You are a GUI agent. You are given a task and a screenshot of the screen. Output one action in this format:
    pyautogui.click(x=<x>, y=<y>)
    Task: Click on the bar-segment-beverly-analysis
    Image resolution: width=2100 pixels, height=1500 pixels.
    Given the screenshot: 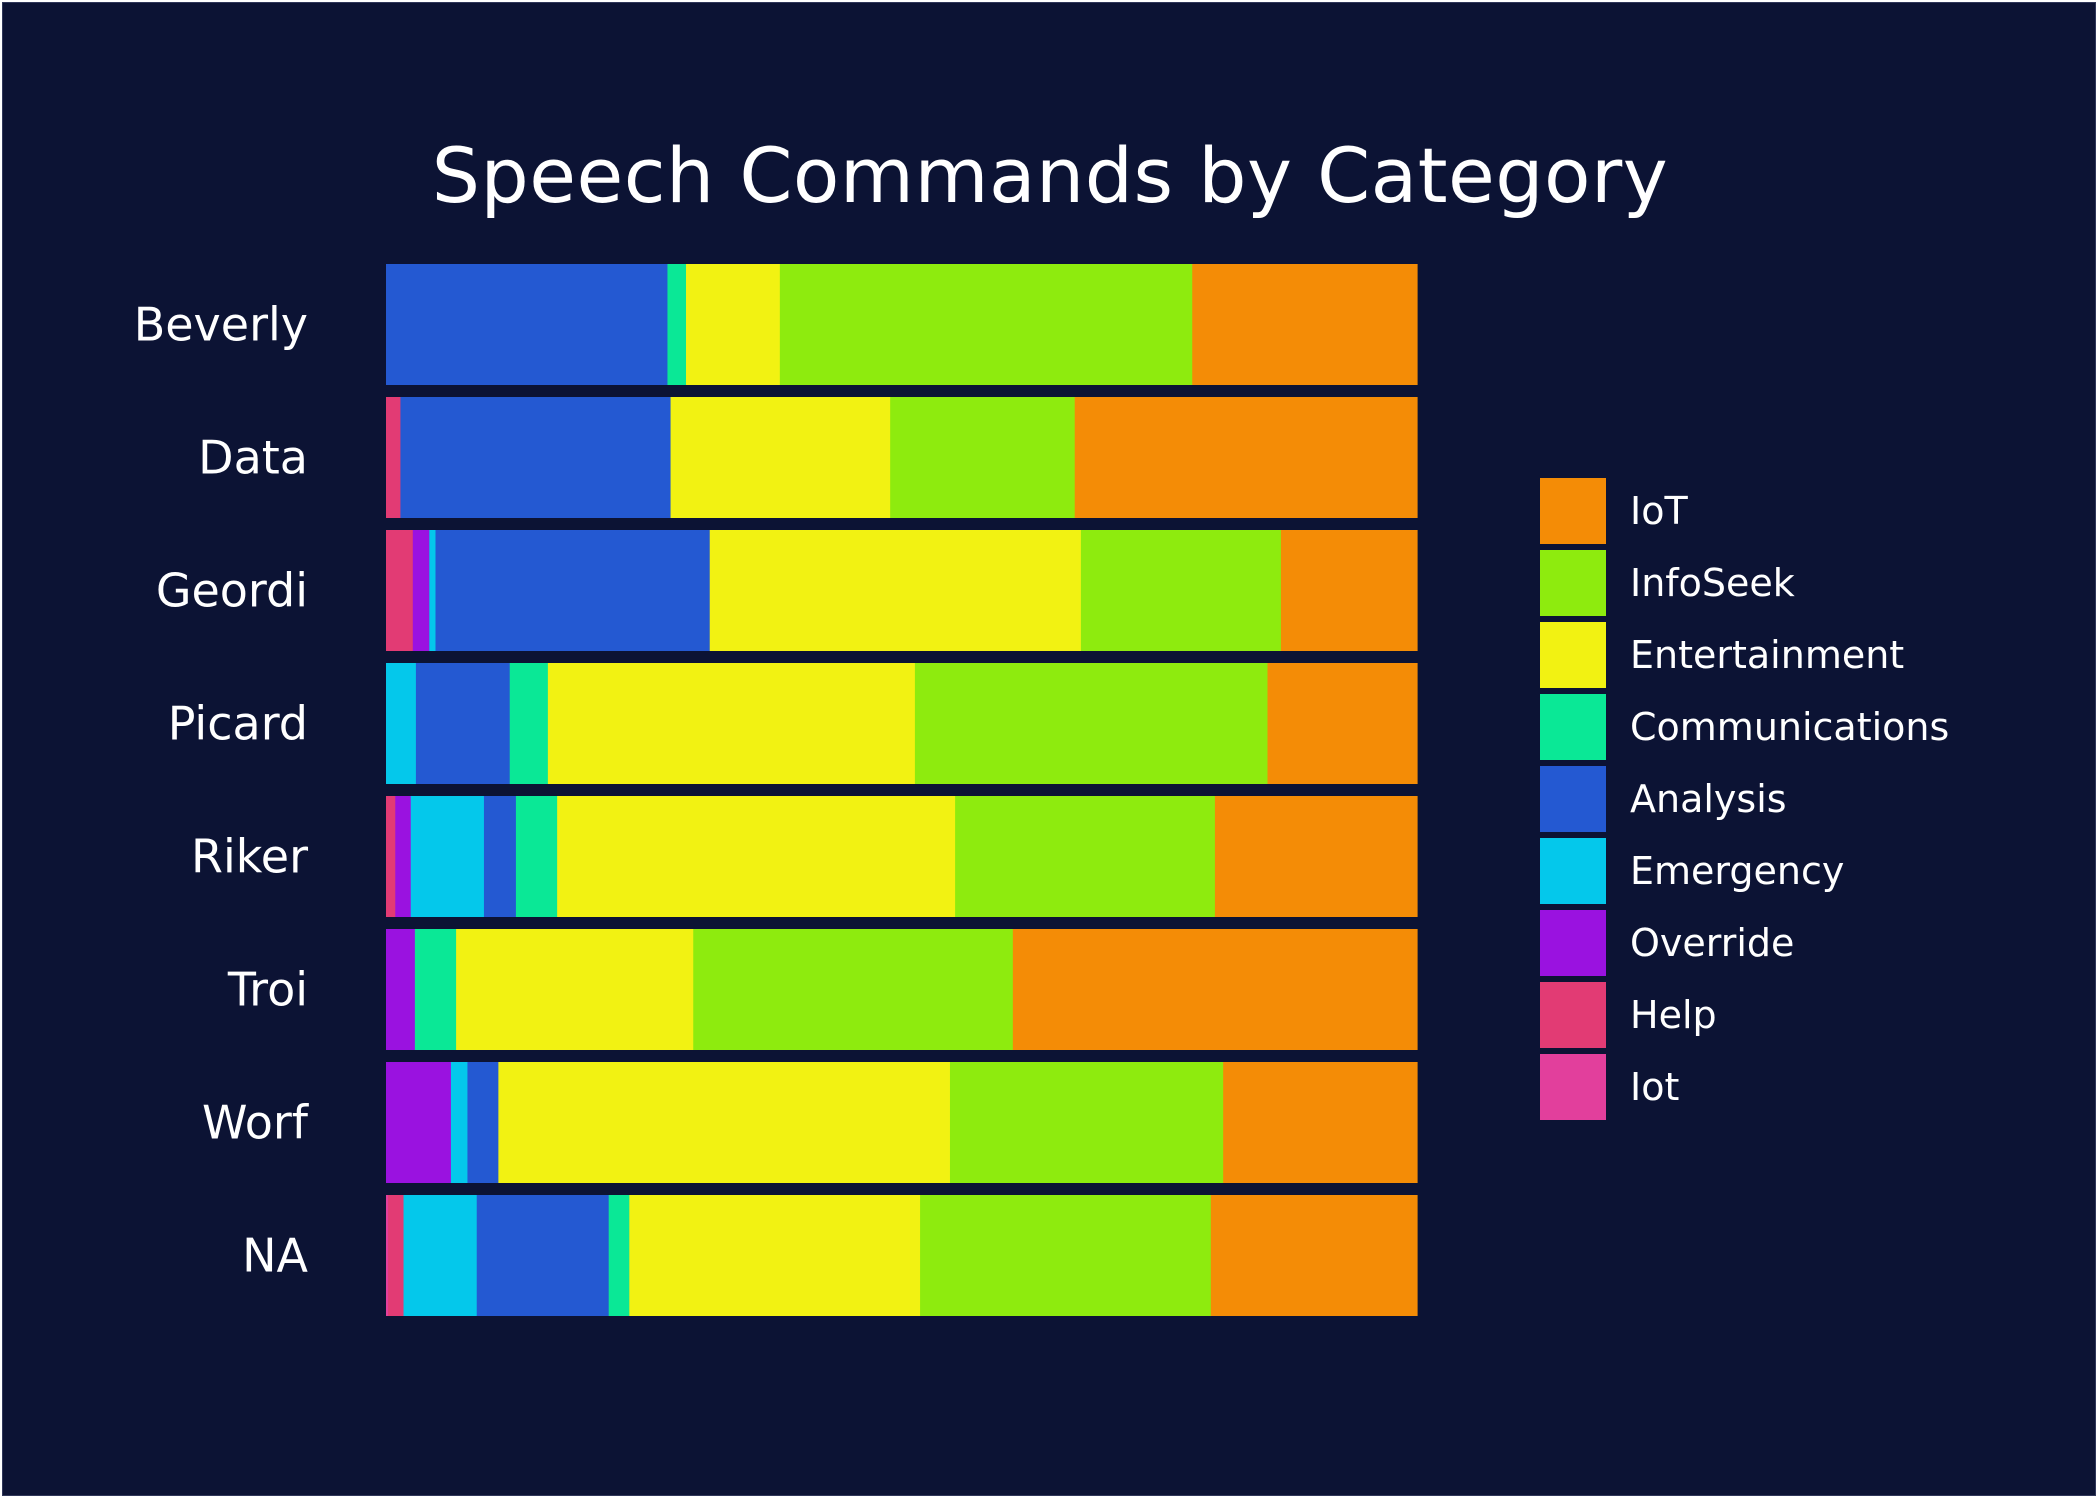 What is the action you would take?
    pyautogui.click(x=527, y=324)
    